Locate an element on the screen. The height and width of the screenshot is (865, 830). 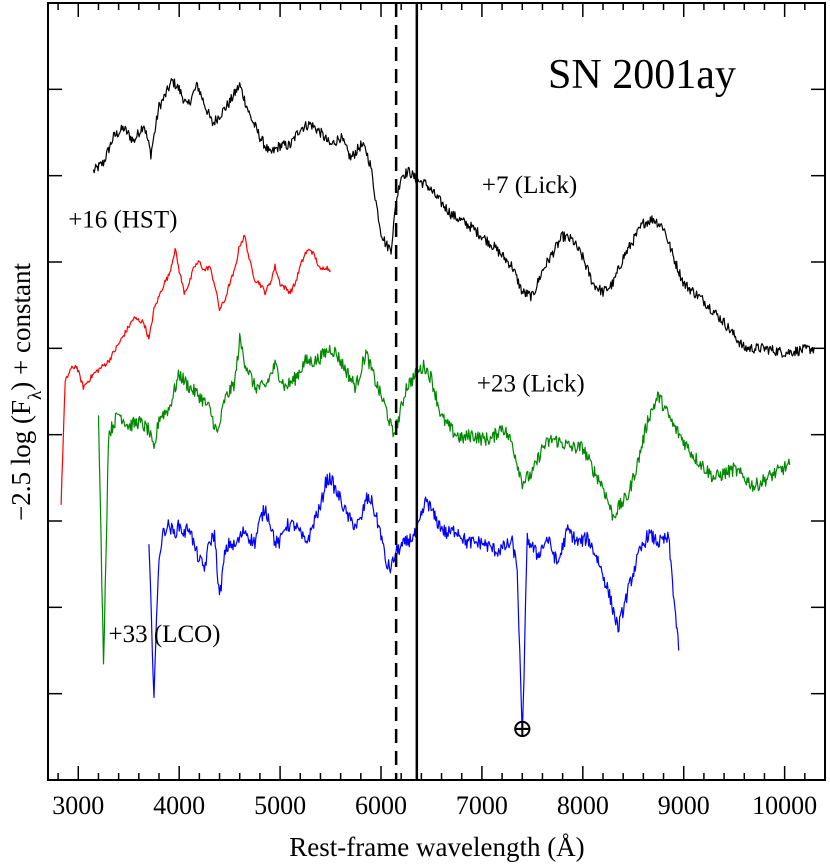
chart-title: SN 2001ay is located at coordinates (642, 75).